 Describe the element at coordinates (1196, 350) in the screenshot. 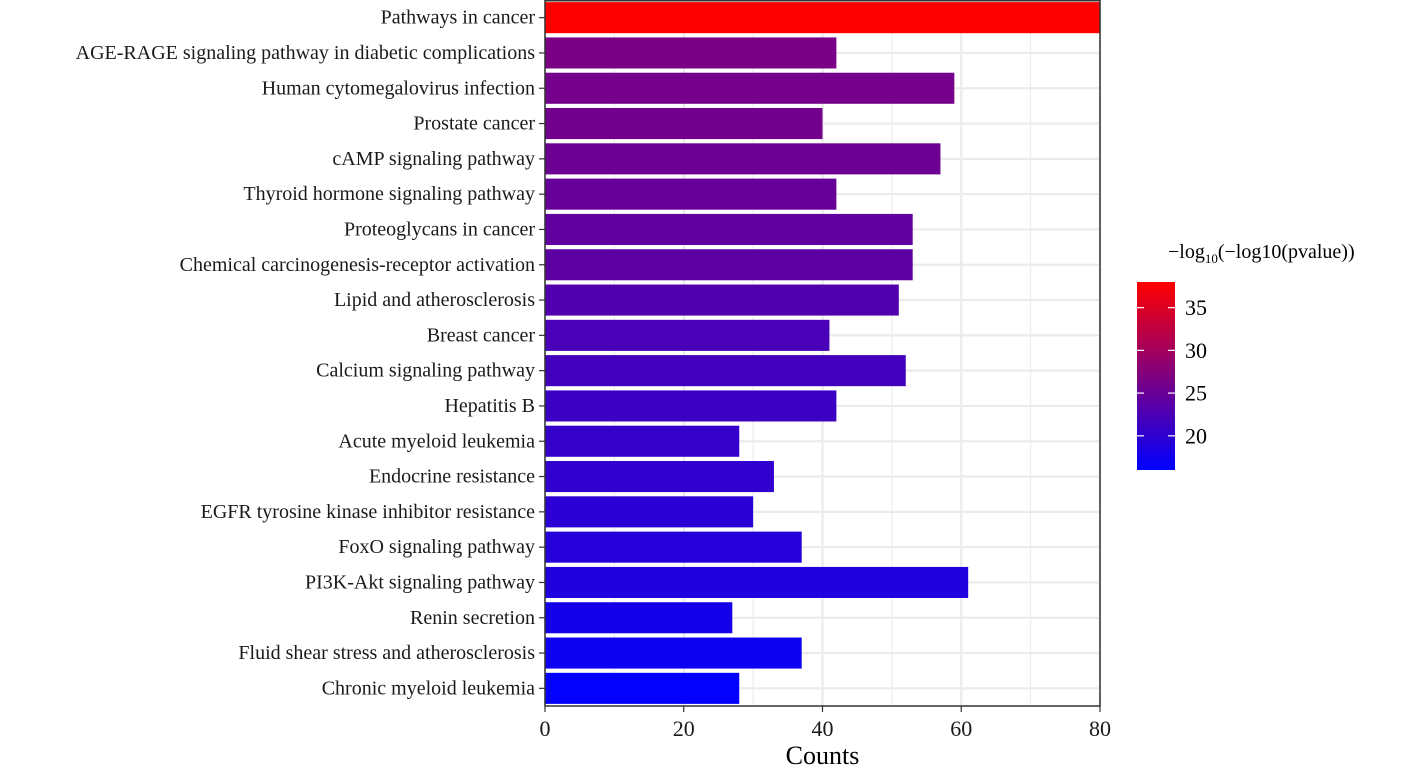

I see `legend-tick-label: 30` at that location.